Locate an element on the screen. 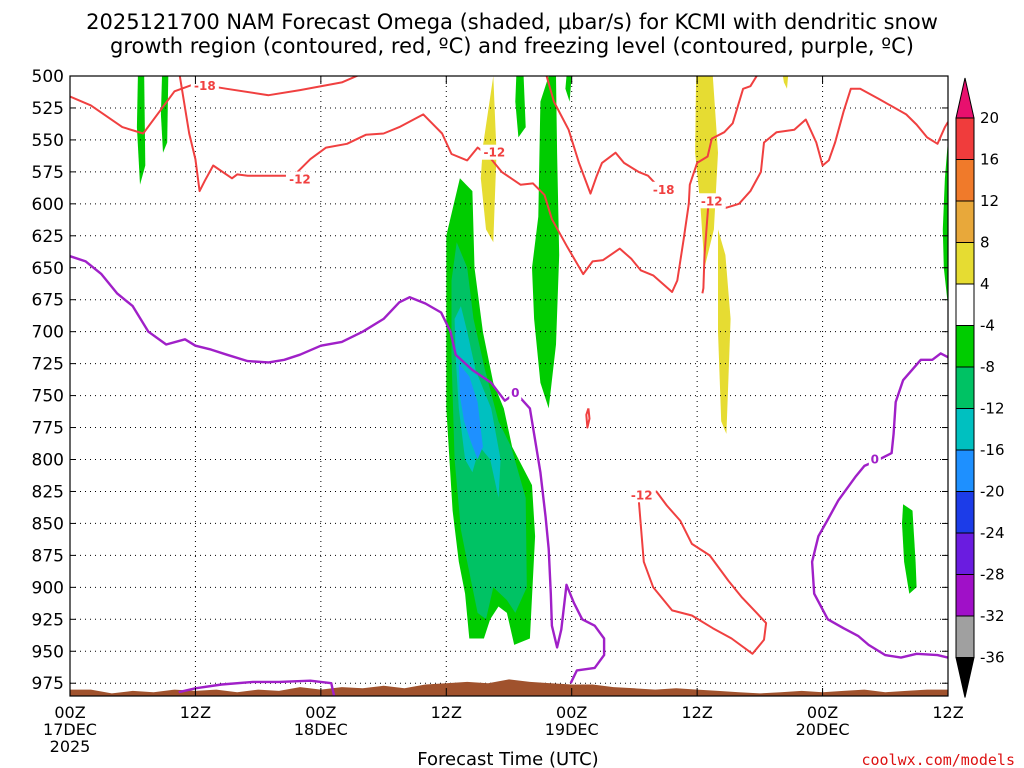  contour-label-7: 0 is located at coordinates (875, 460).